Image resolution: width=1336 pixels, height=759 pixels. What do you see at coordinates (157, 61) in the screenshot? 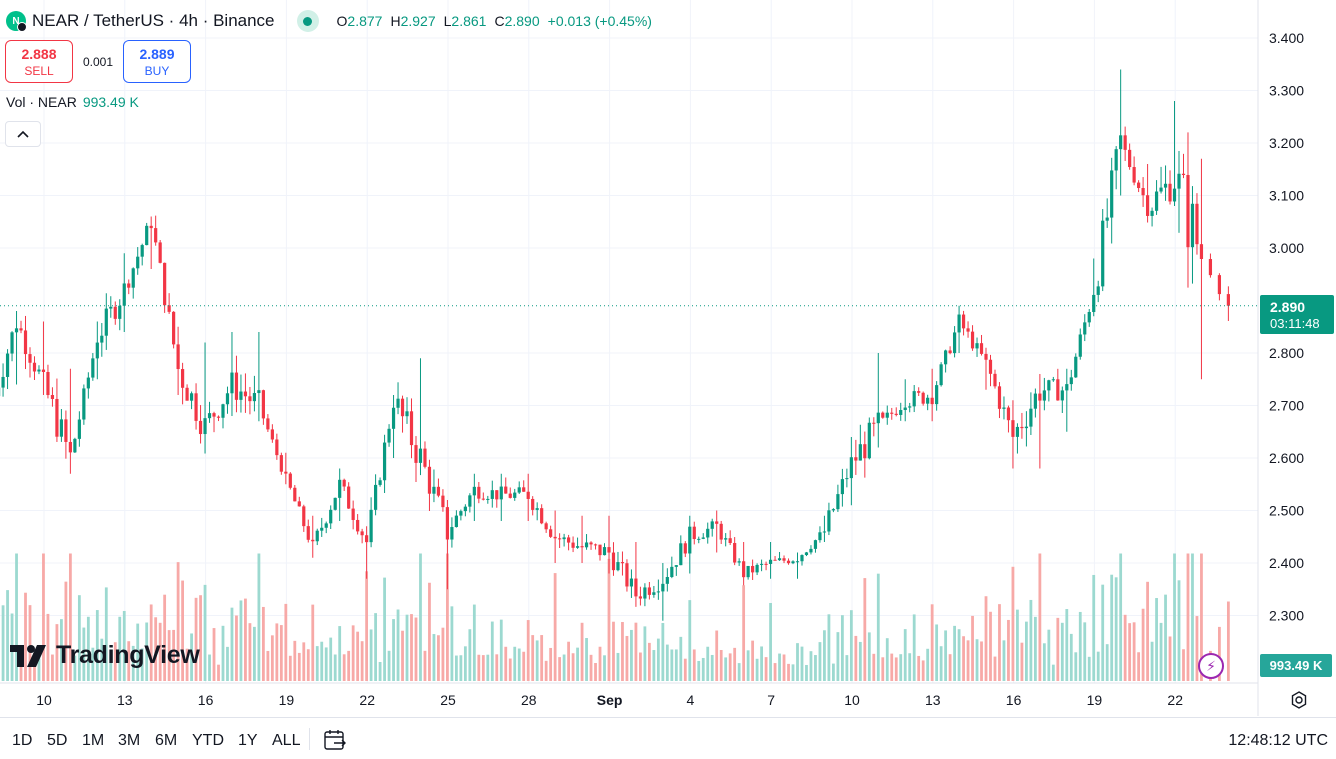
I see `buy-button: 2.889 BUY` at bounding box center [157, 61].